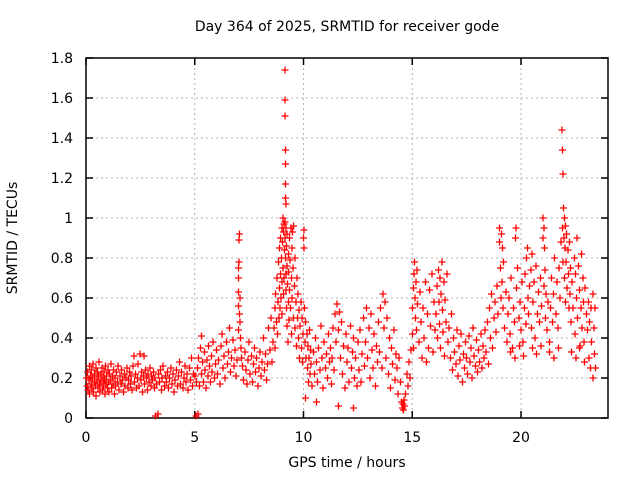  Describe the element at coordinates (86, 438) in the screenshot. I see `x-tick-label: 0` at that location.